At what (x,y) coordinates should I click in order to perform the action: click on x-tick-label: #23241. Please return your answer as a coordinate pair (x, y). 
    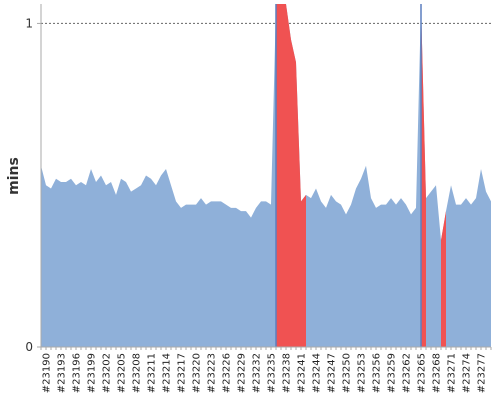
    Looking at the image, I should click on (302, 373).